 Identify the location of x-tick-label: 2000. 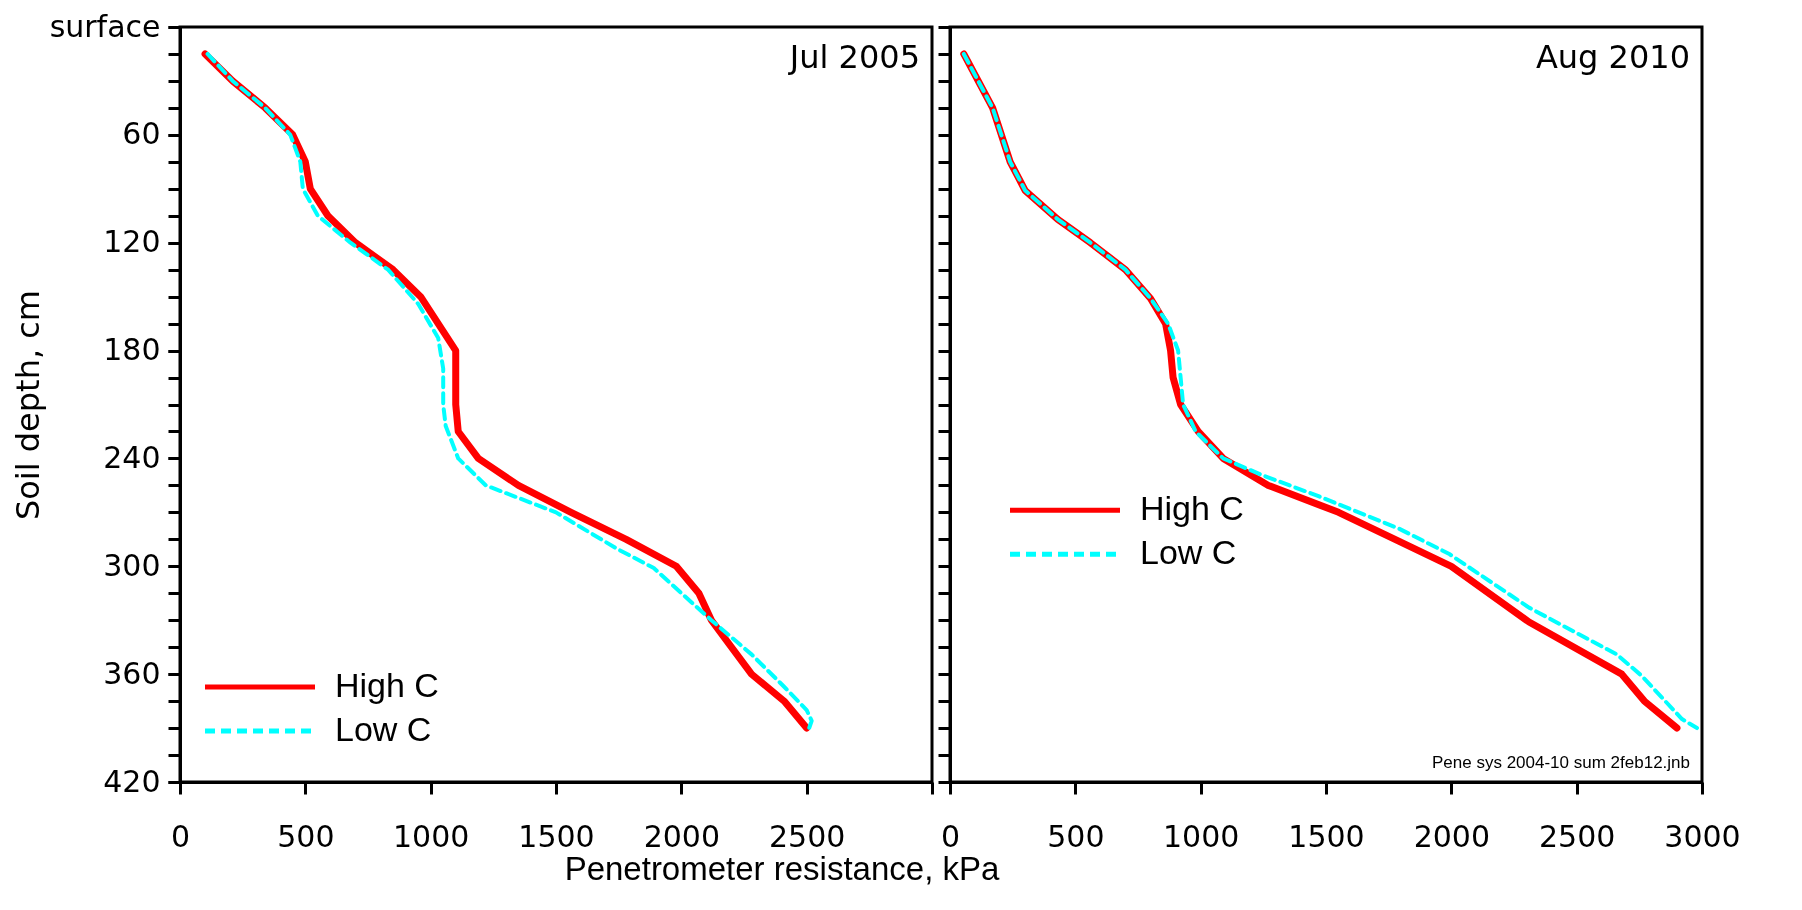
(1452, 836).